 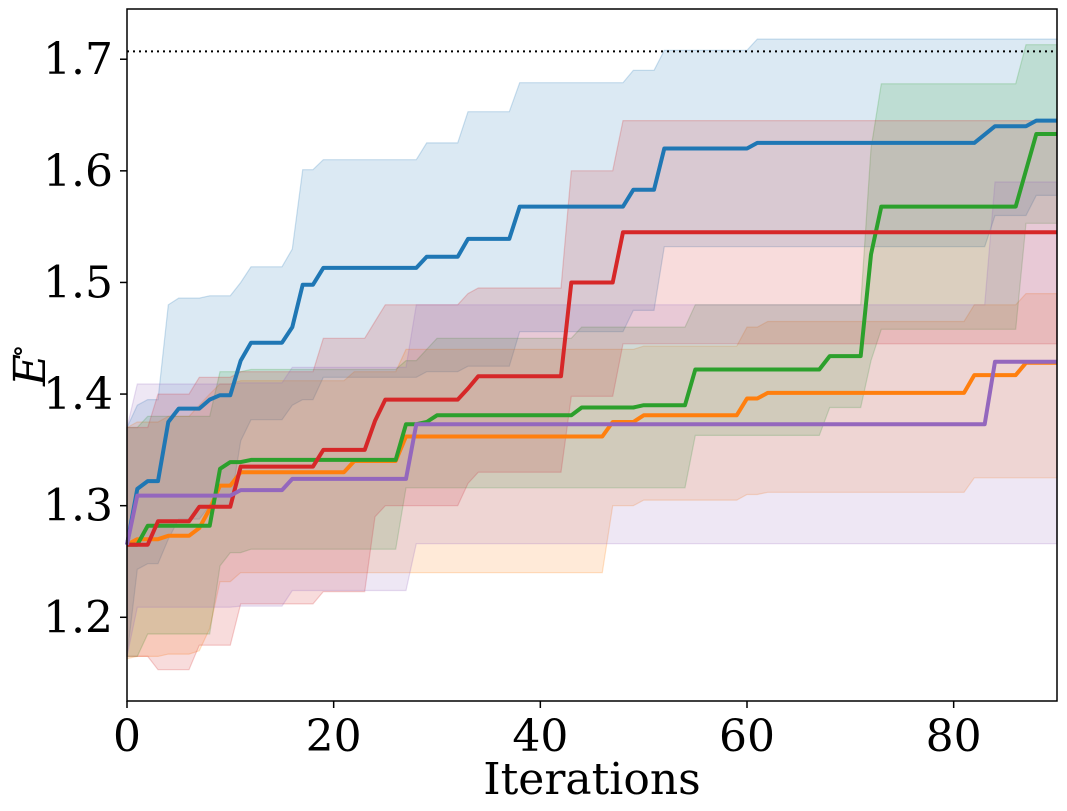 I want to click on y-tick-label: 1.3, so click(x=78, y=506).